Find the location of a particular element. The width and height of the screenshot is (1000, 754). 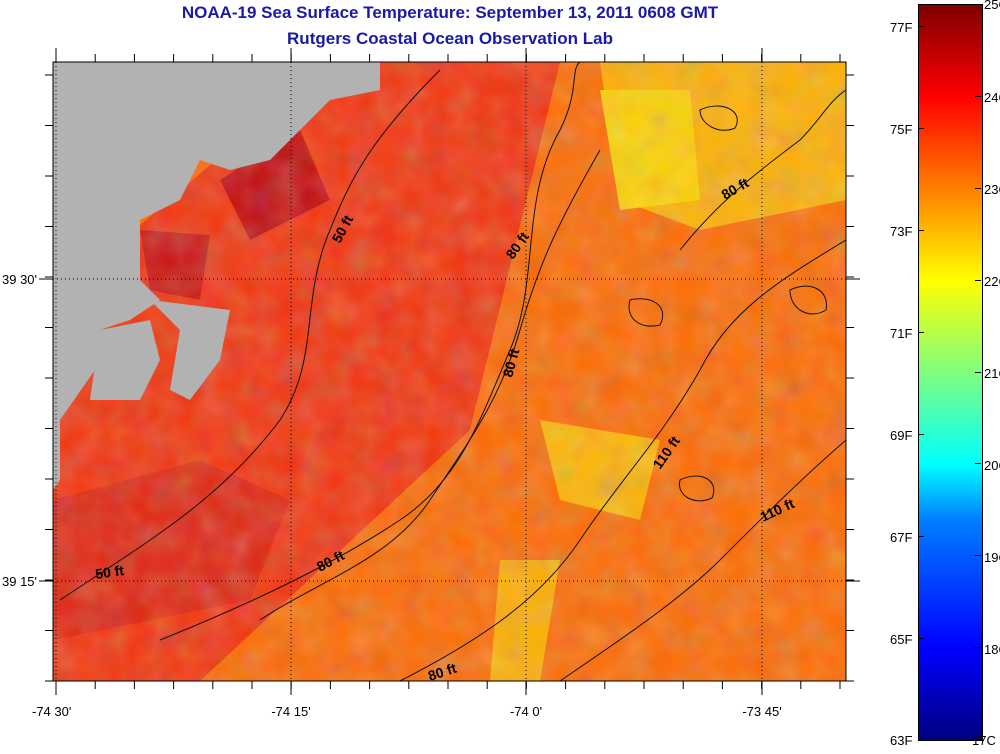

map-subtitle: Rutgers Coastal Ocean Observation Lab is located at coordinates (450, 38).